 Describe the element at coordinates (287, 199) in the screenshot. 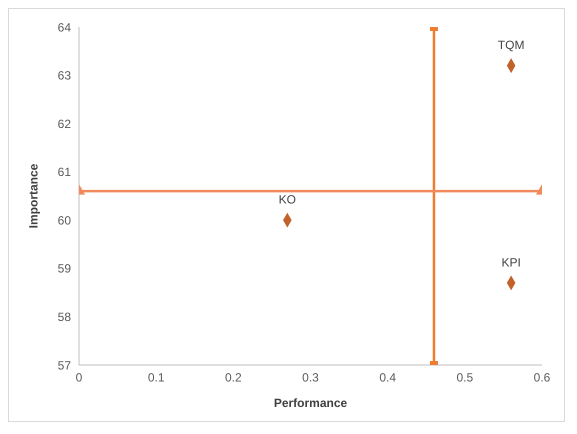

I see `series-label: KO` at that location.